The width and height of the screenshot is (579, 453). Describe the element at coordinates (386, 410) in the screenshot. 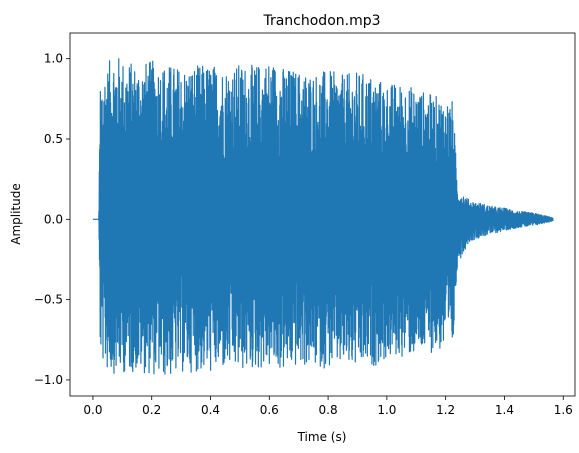

I see `x-tick-label: 1.0` at that location.